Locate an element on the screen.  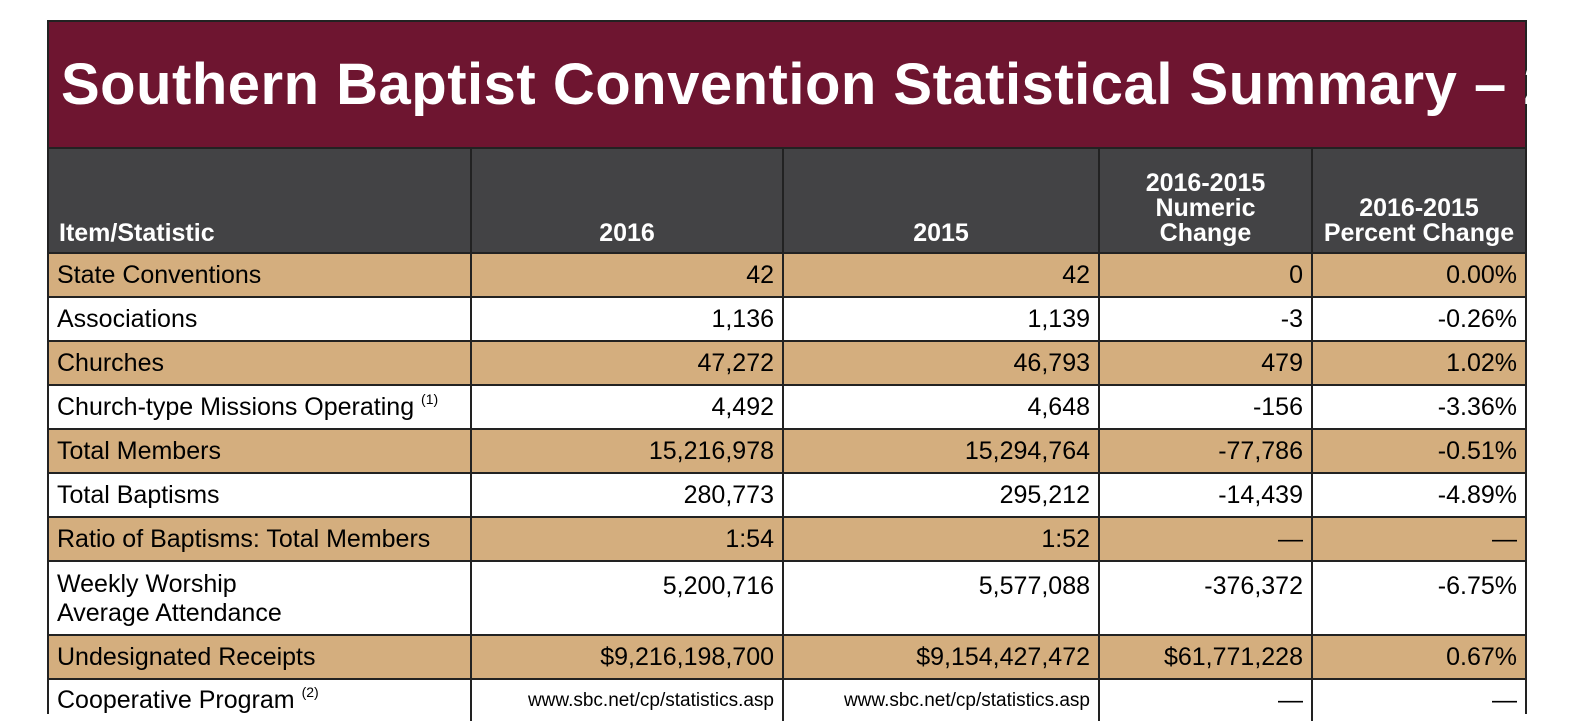
header-percent-change: 2016-2015 Percent Change is located at coordinates (1418, 201).